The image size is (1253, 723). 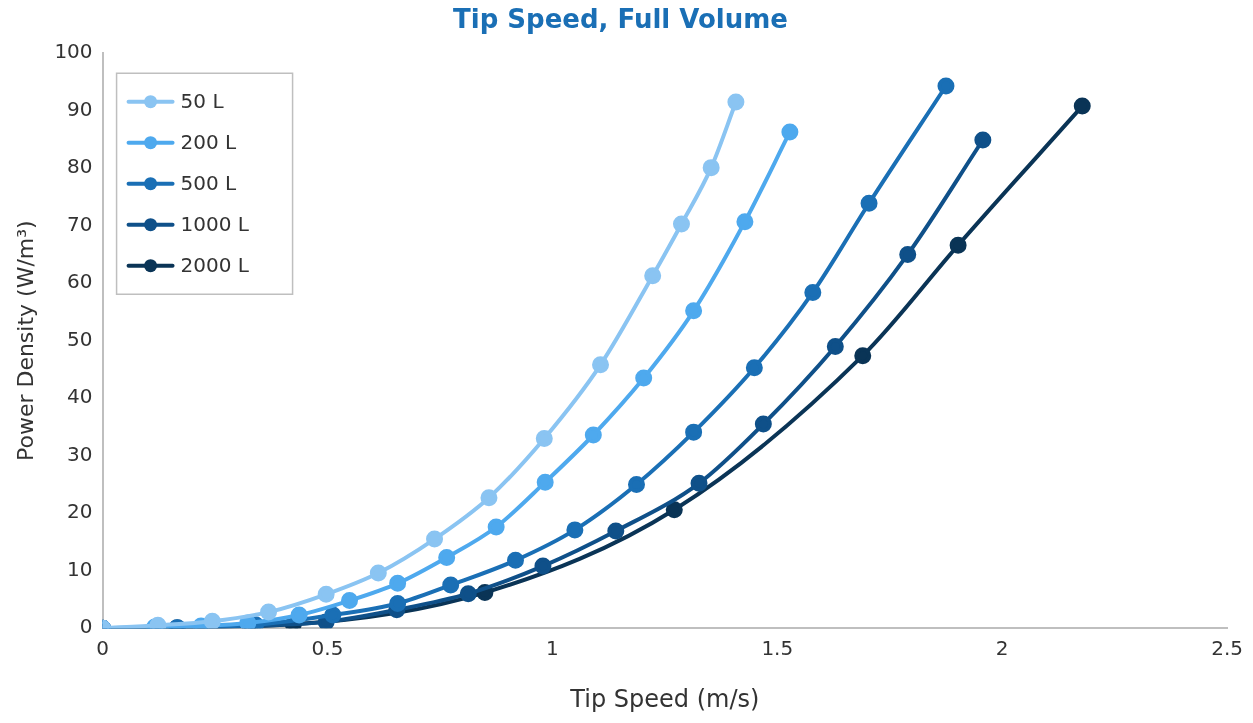 I want to click on x-tick-label: 0.5, so click(x=327, y=648).